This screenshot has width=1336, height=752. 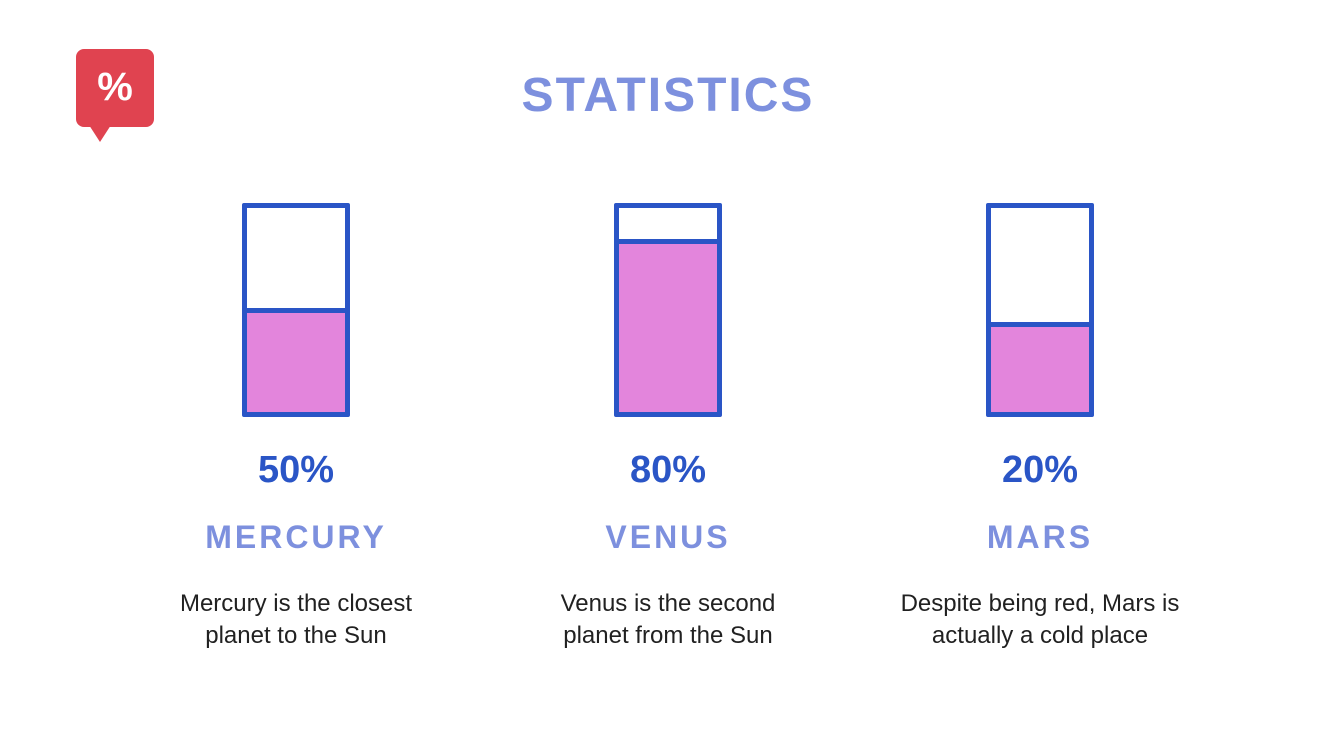 What do you see at coordinates (296, 537) in the screenshot?
I see `mercury-name-label: MERCURY` at bounding box center [296, 537].